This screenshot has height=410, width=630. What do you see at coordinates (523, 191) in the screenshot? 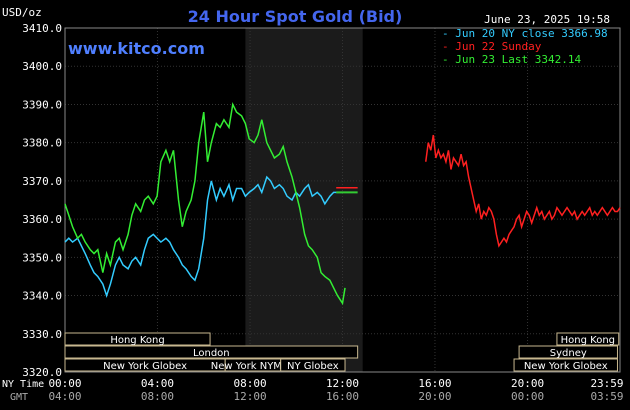
I see `series-line` at bounding box center [523, 191].